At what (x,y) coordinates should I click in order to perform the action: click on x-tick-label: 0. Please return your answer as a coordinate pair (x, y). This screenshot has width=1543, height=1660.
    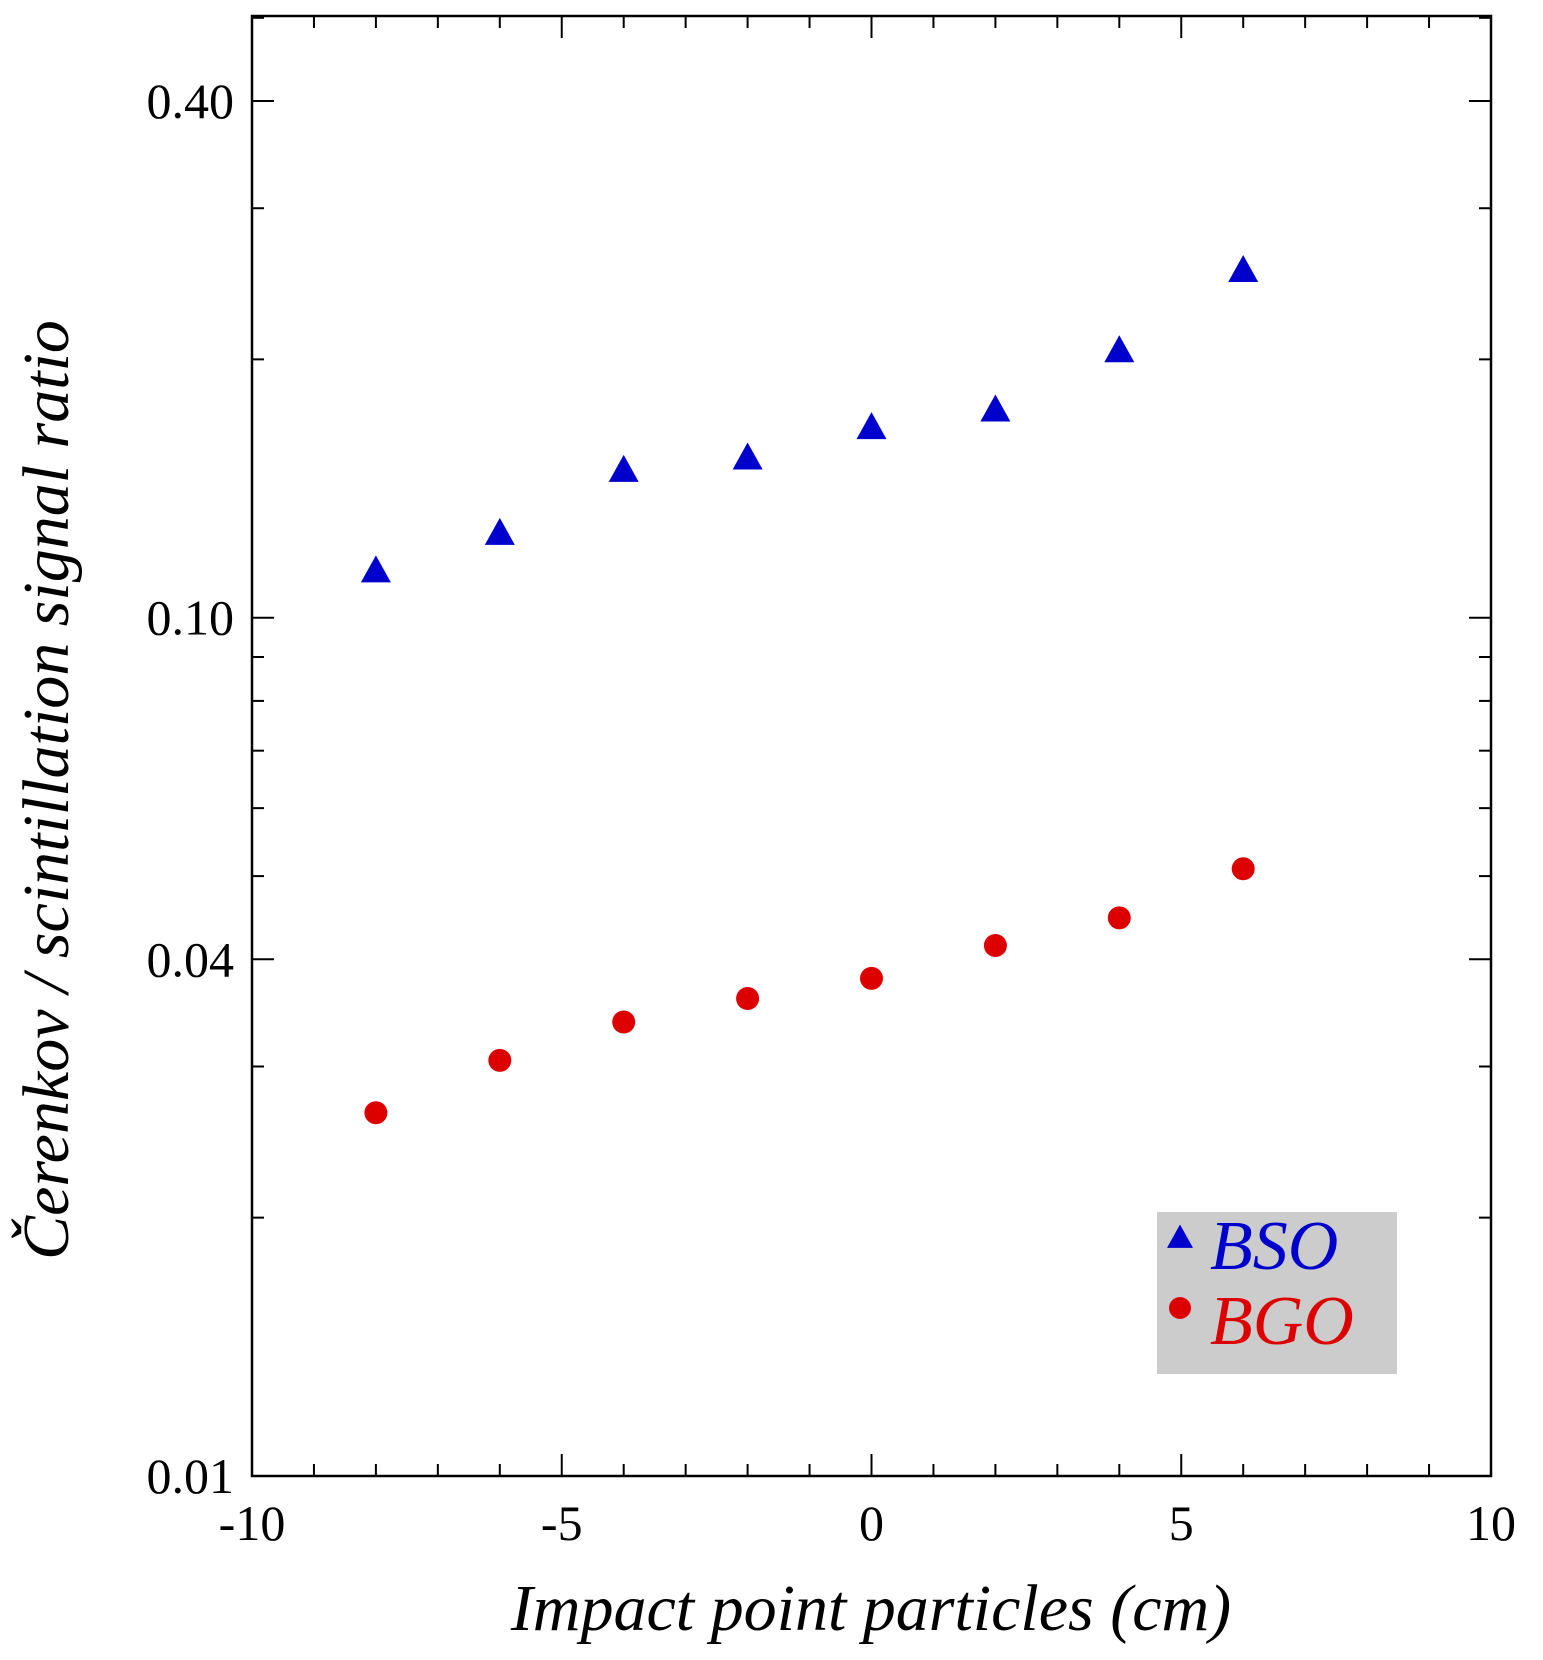
    Looking at the image, I should click on (871, 1523).